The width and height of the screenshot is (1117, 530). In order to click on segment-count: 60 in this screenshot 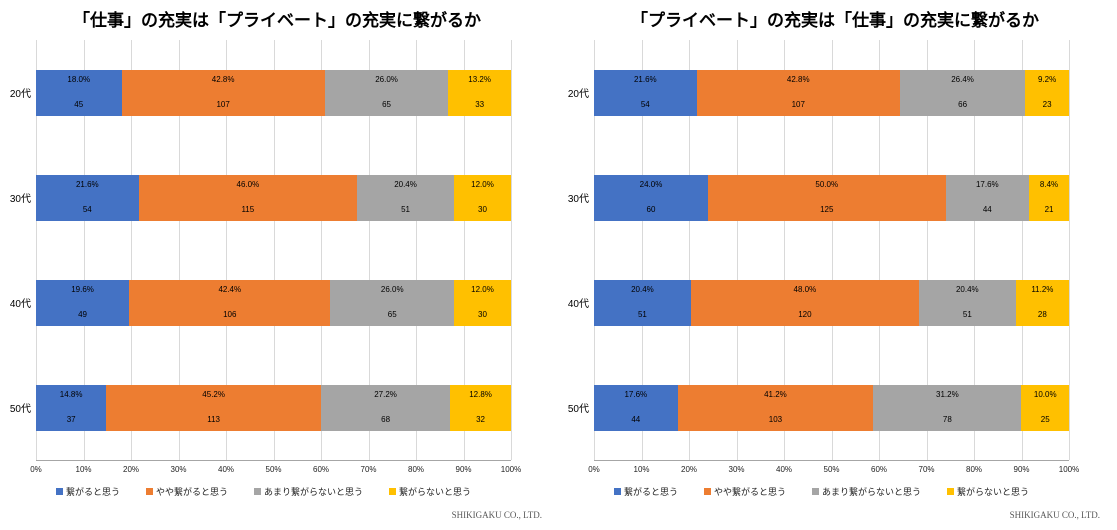, I will do `click(651, 209)`.